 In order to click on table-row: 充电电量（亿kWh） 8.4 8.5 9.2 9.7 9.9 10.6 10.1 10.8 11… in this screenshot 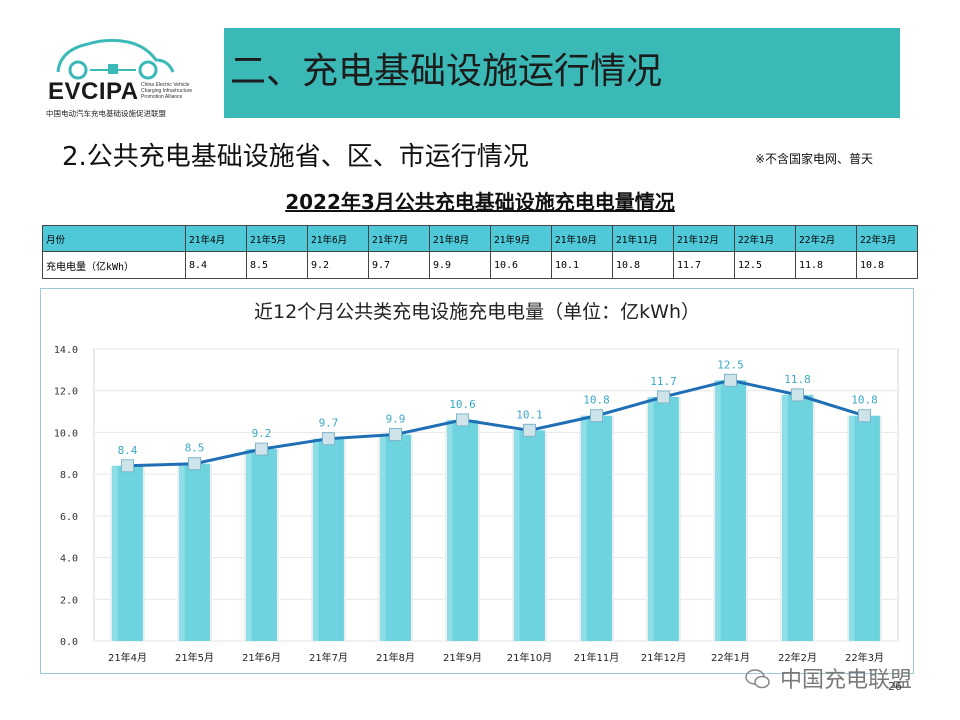, I will do `click(480, 265)`.